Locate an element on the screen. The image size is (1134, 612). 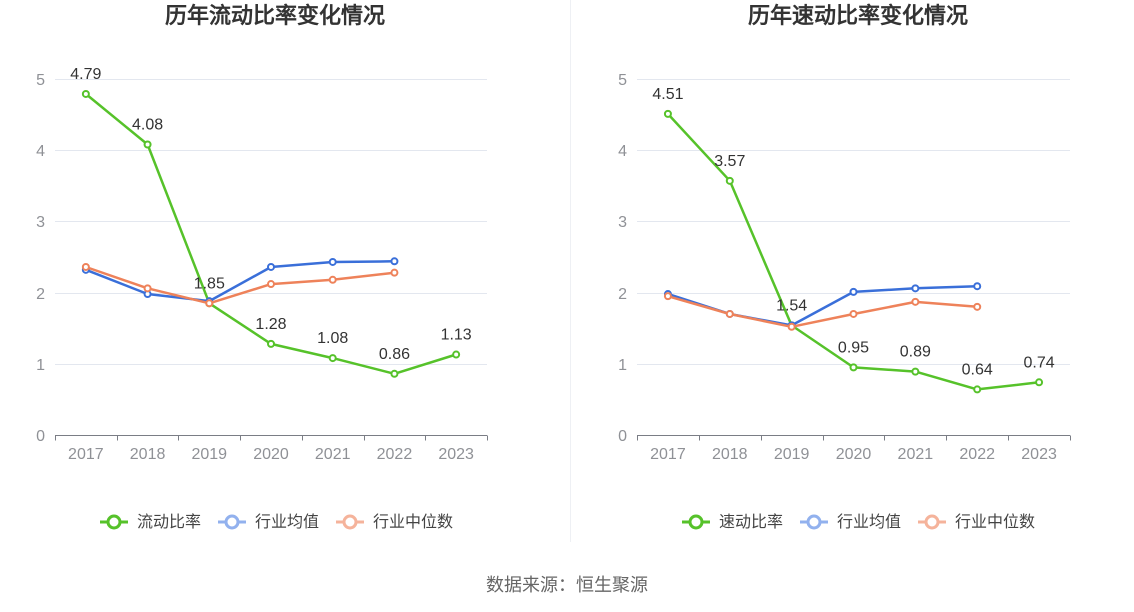
data-label-current-ratio: 1.13 is located at coordinates (456, 335).